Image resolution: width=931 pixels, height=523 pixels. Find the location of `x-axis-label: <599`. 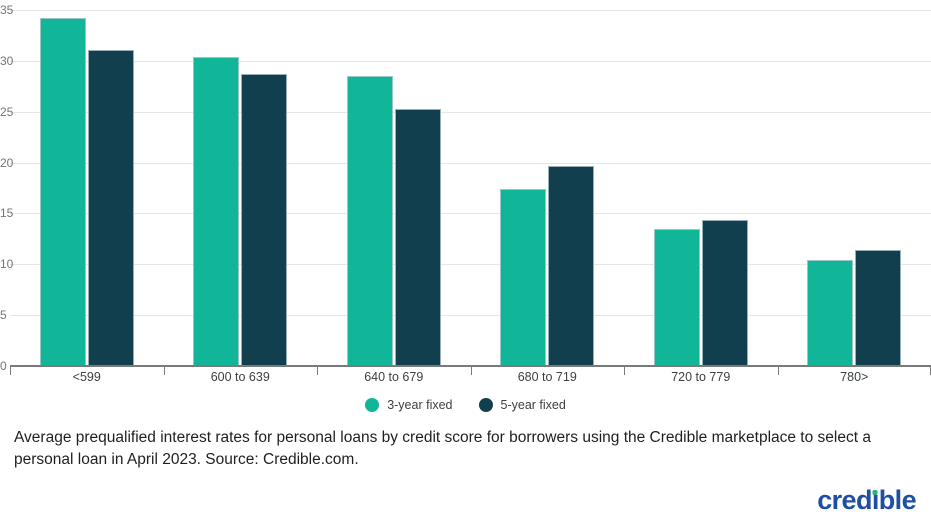

x-axis-label: <599 is located at coordinates (86, 377).